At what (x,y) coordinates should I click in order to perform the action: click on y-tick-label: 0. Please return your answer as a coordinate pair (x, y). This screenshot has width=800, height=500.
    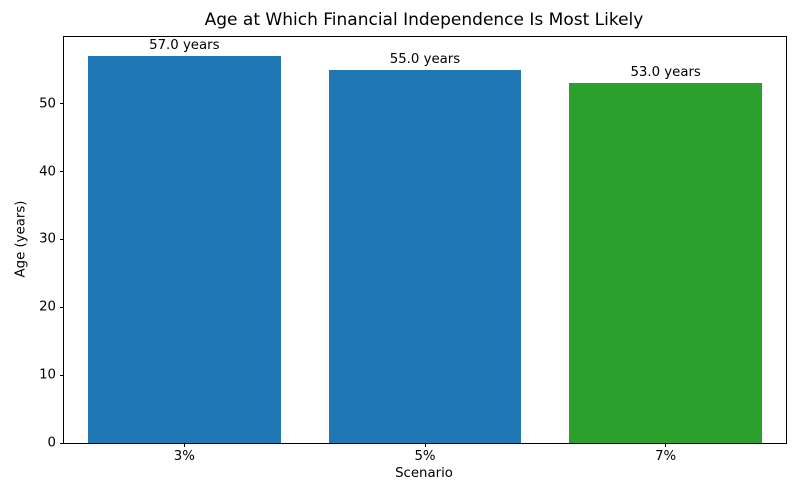
    Looking at the image, I should click on (51, 443).